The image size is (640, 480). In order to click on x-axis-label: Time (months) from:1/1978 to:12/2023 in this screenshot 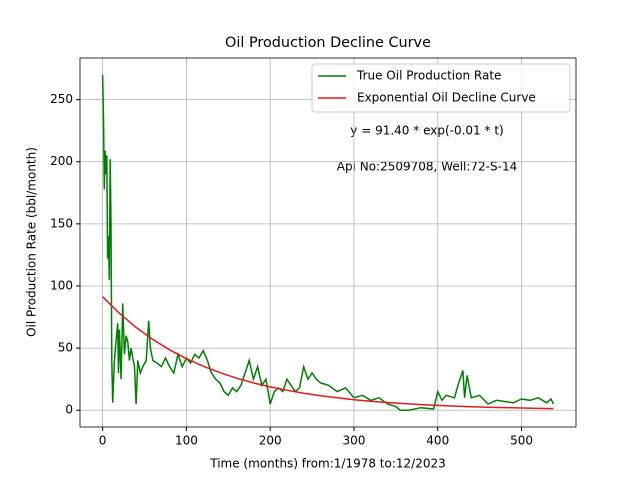, I will do `click(327, 464)`.